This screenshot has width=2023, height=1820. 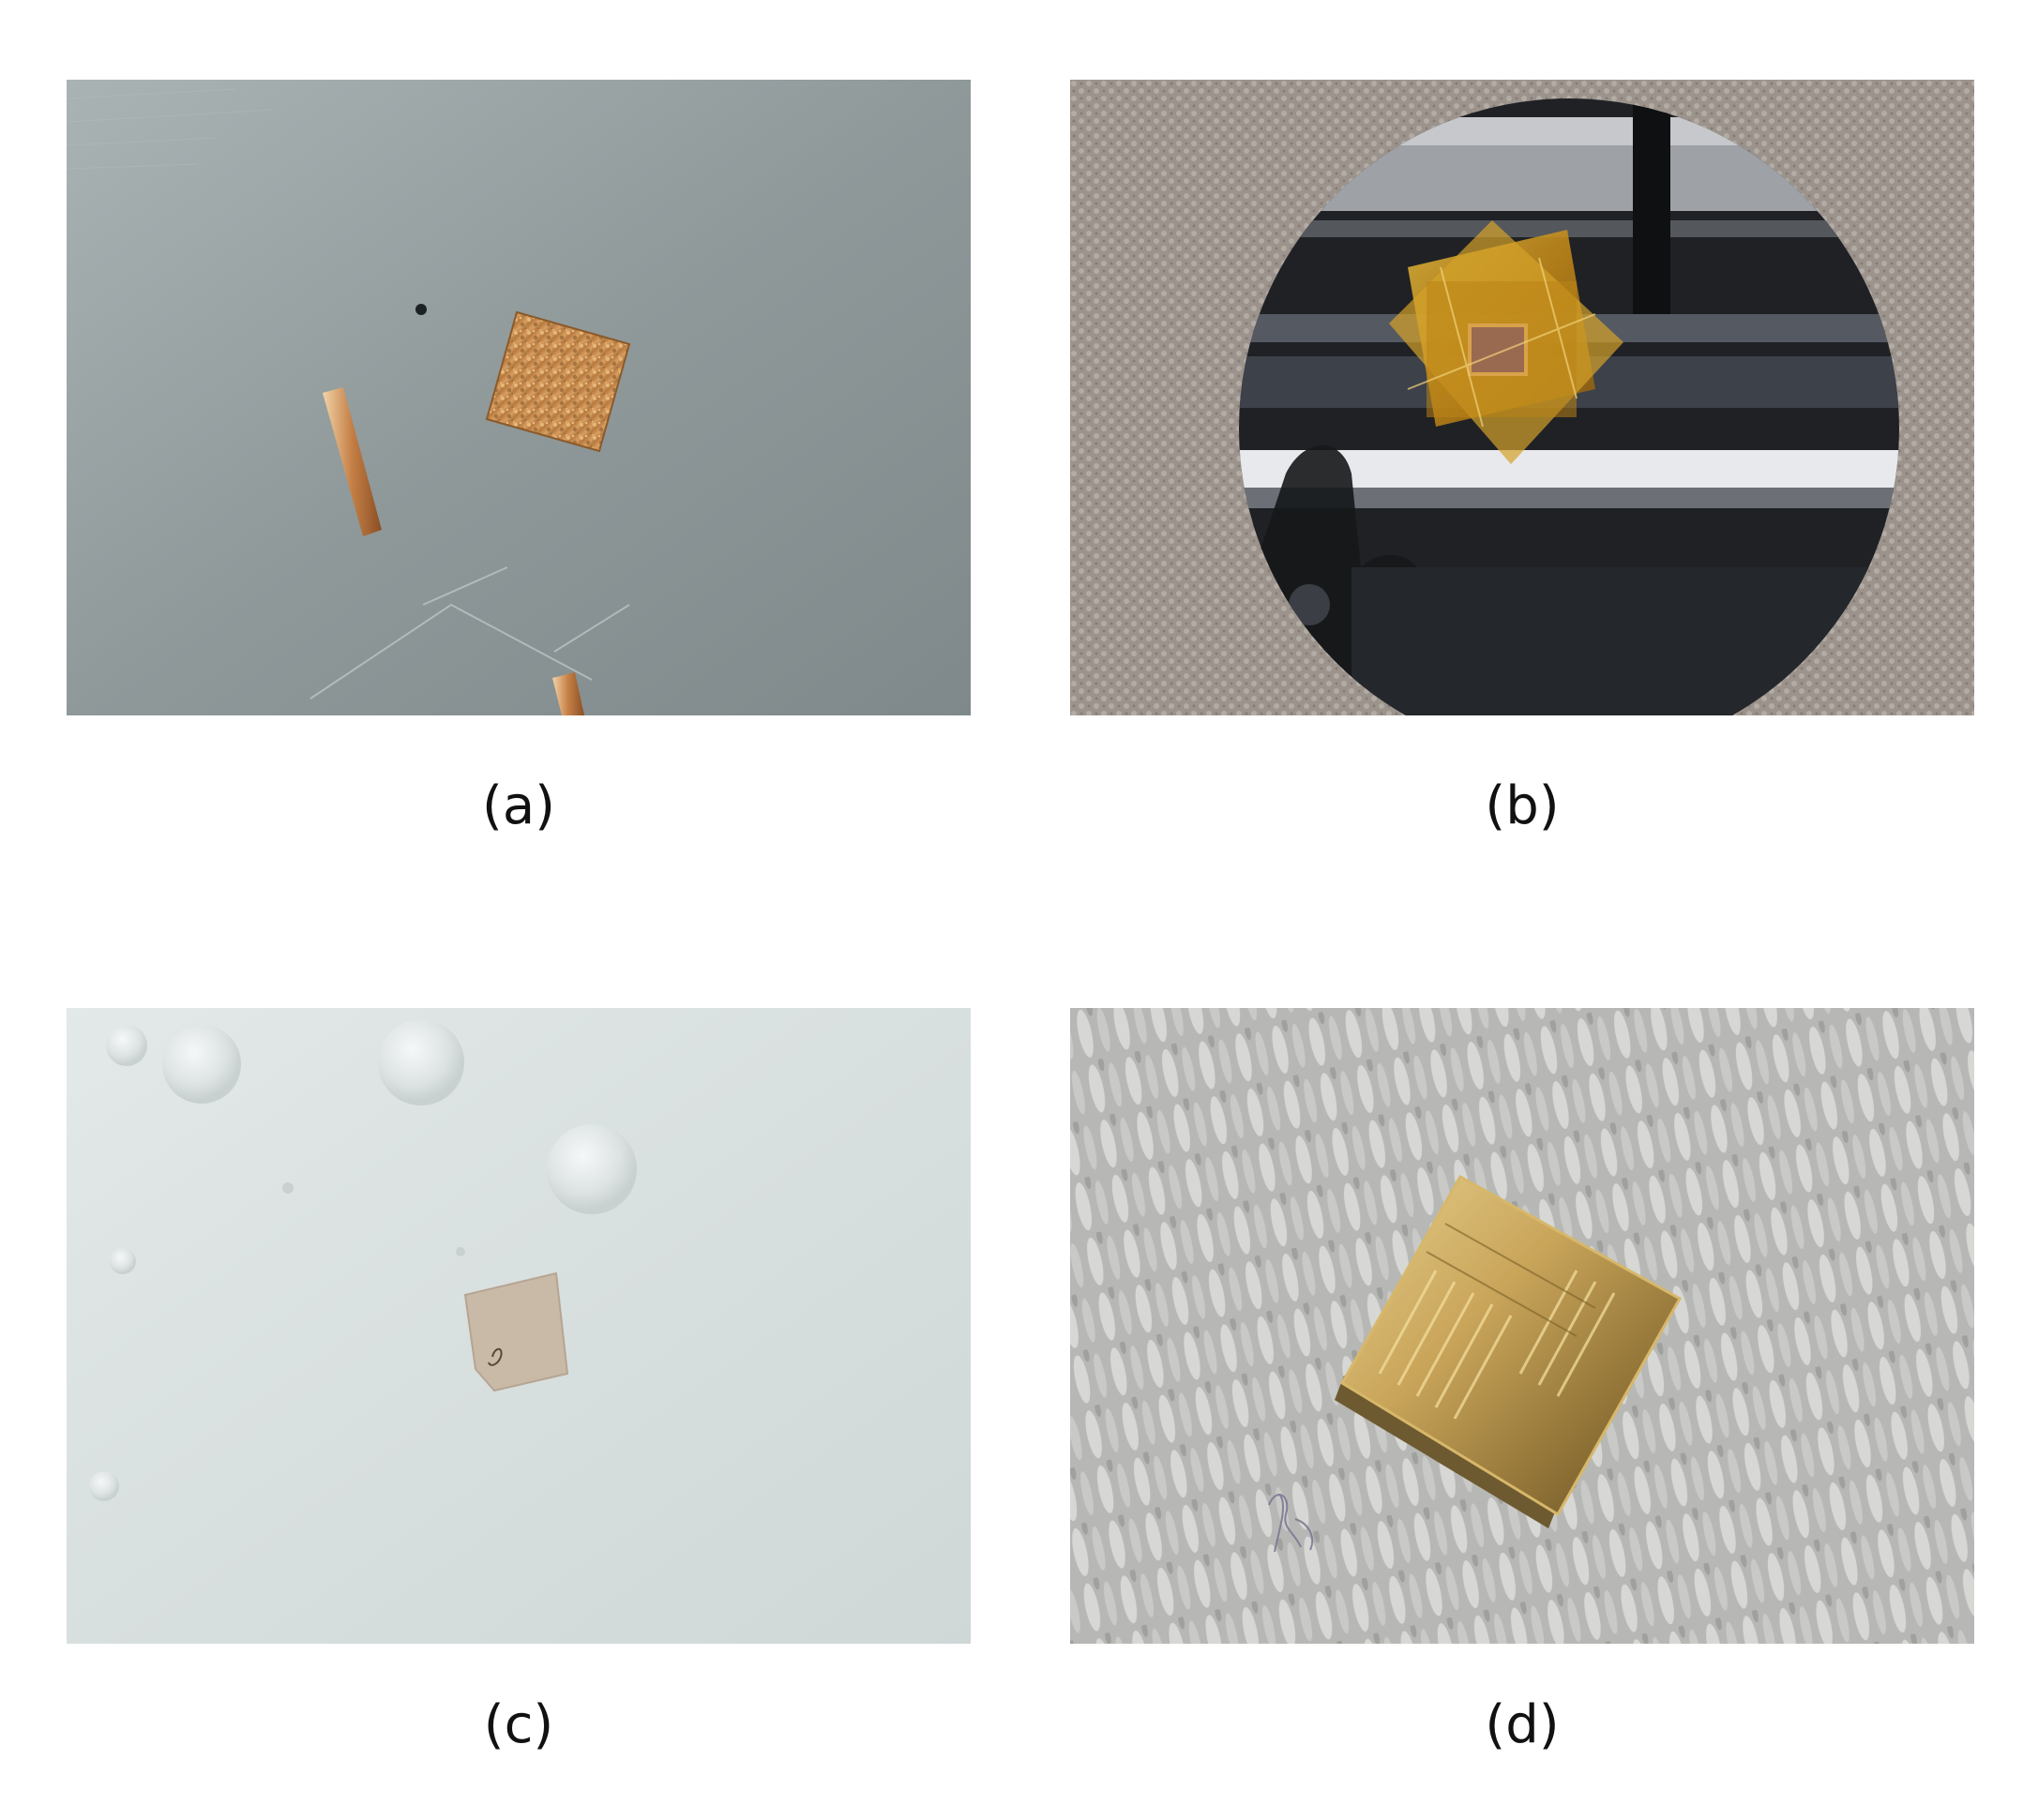 I want to click on panel-caption-d: (d), so click(x=1522, y=1724).